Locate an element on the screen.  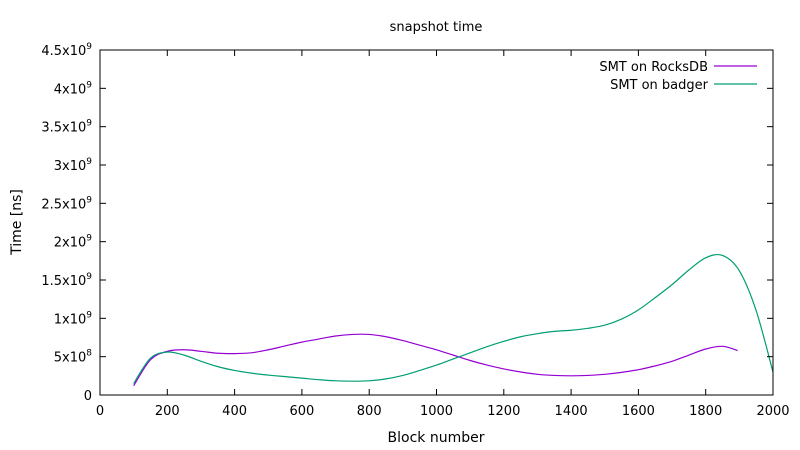
x-tick-label: 0 is located at coordinates (100, 411).